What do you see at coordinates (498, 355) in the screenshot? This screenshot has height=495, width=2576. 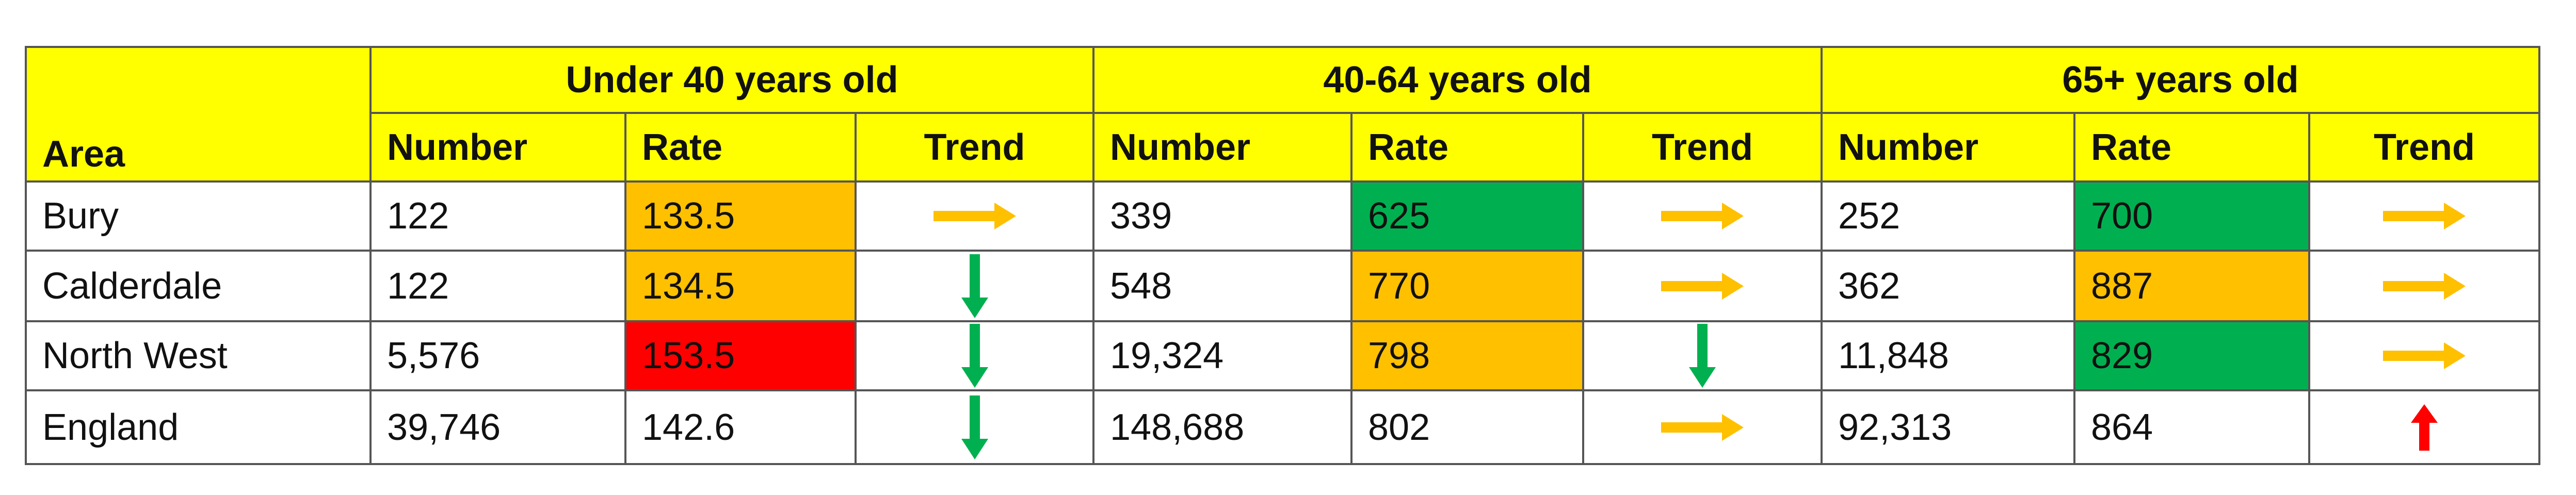 I see `number-cell: 5,576` at bounding box center [498, 355].